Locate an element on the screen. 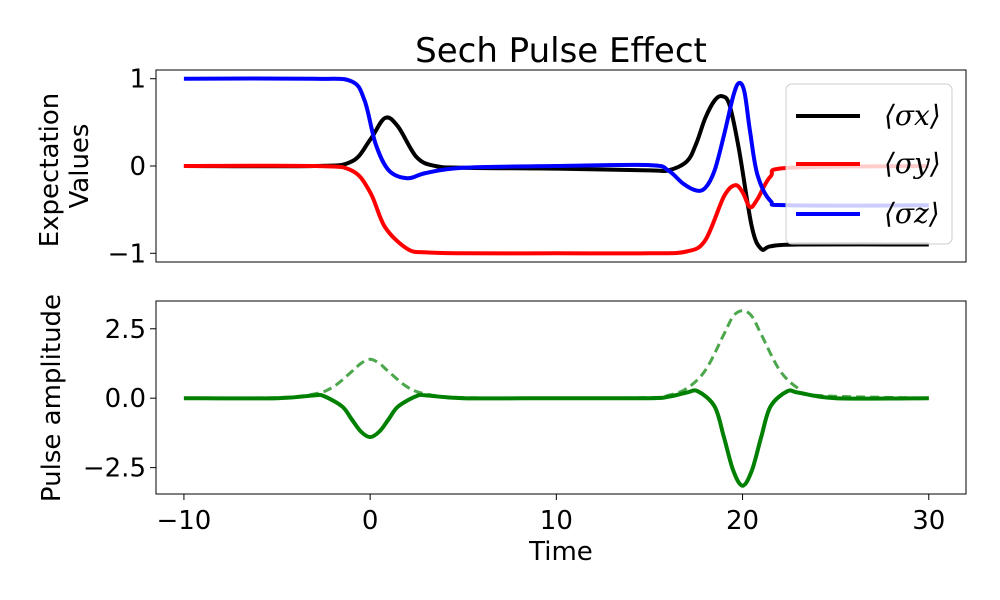 The height and width of the screenshot is (600, 1000). bottom-ylabel: Pulse amplitude is located at coordinates (52, 398).